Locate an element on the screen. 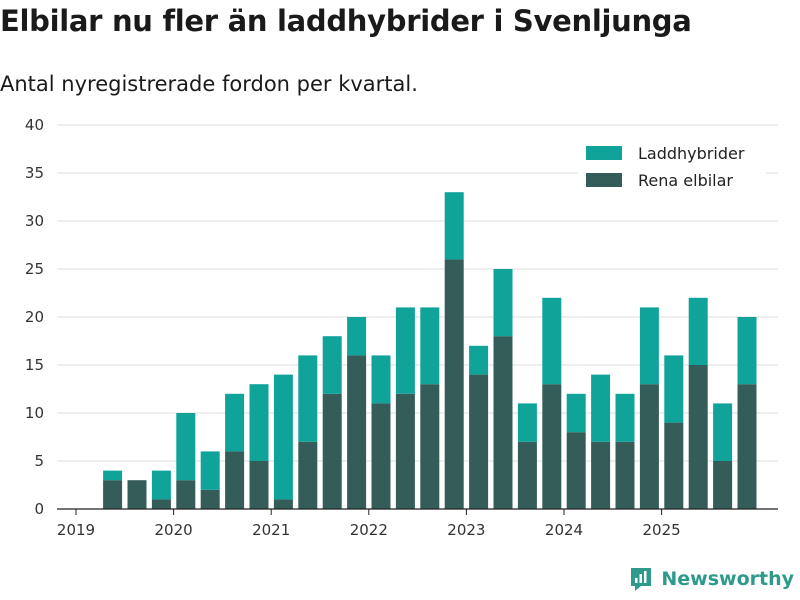 The height and width of the screenshot is (600, 800). y-tick-label: 30 is located at coordinates (34, 221).